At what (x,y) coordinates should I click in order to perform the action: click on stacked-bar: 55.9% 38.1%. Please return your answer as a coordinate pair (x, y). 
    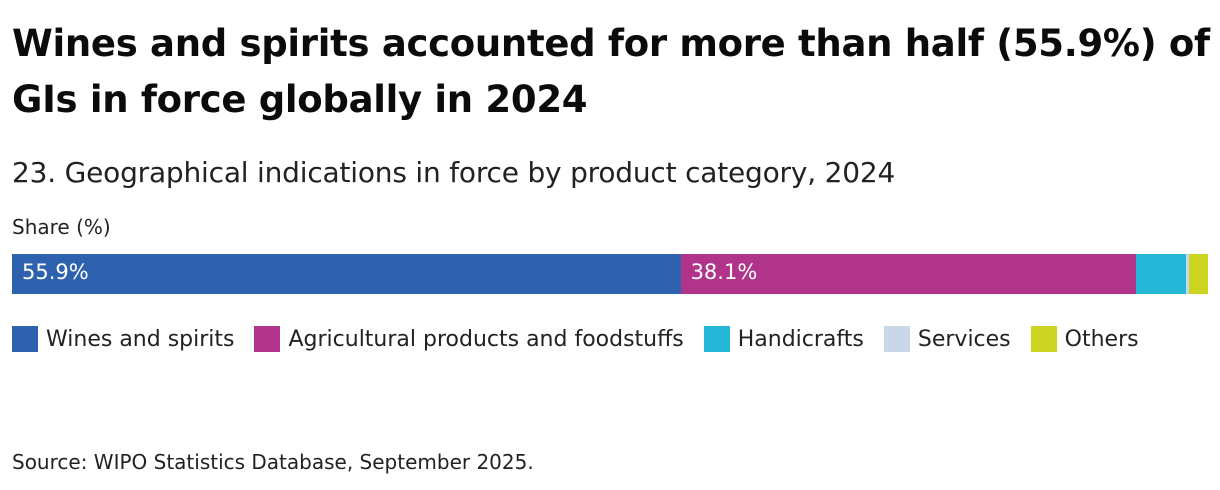
    Looking at the image, I should click on (610, 274).